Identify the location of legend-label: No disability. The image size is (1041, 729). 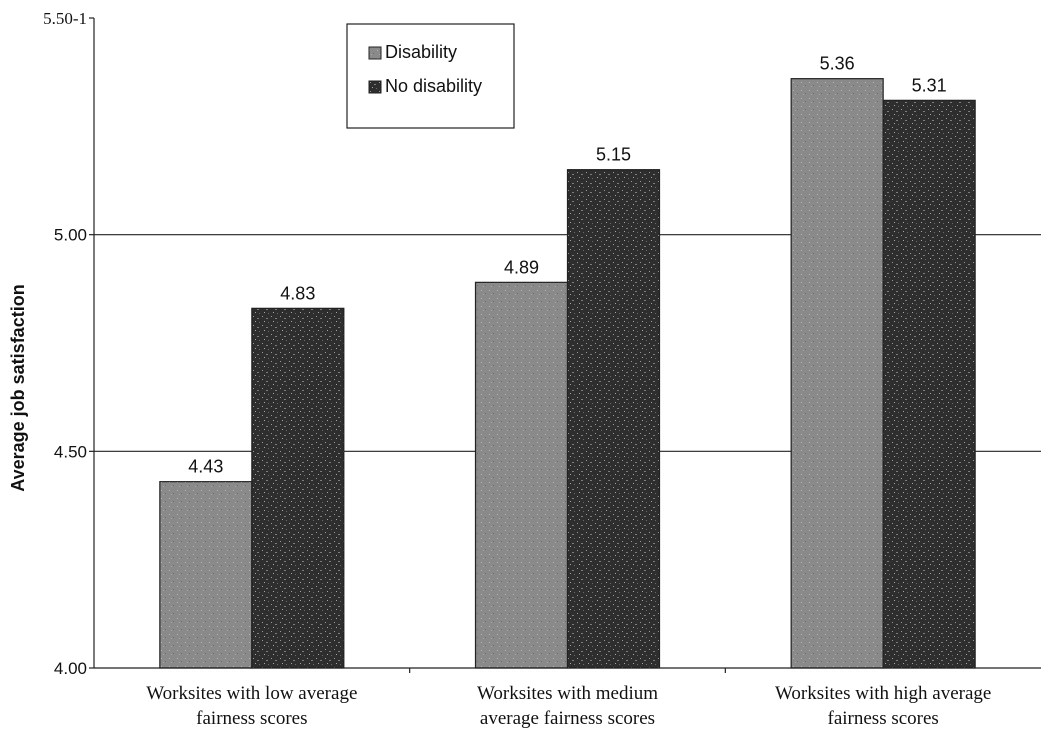
(433, 86).